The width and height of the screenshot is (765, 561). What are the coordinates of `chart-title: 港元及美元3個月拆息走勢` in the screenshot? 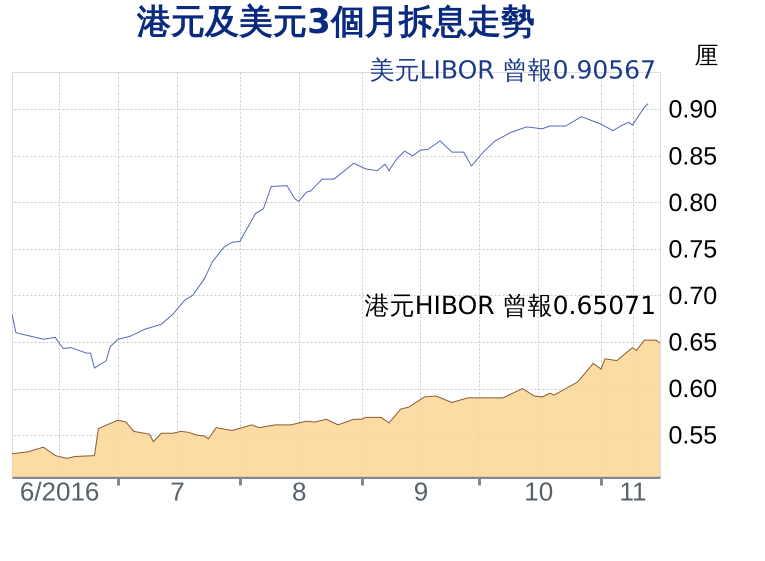 It's located at (335, 22).